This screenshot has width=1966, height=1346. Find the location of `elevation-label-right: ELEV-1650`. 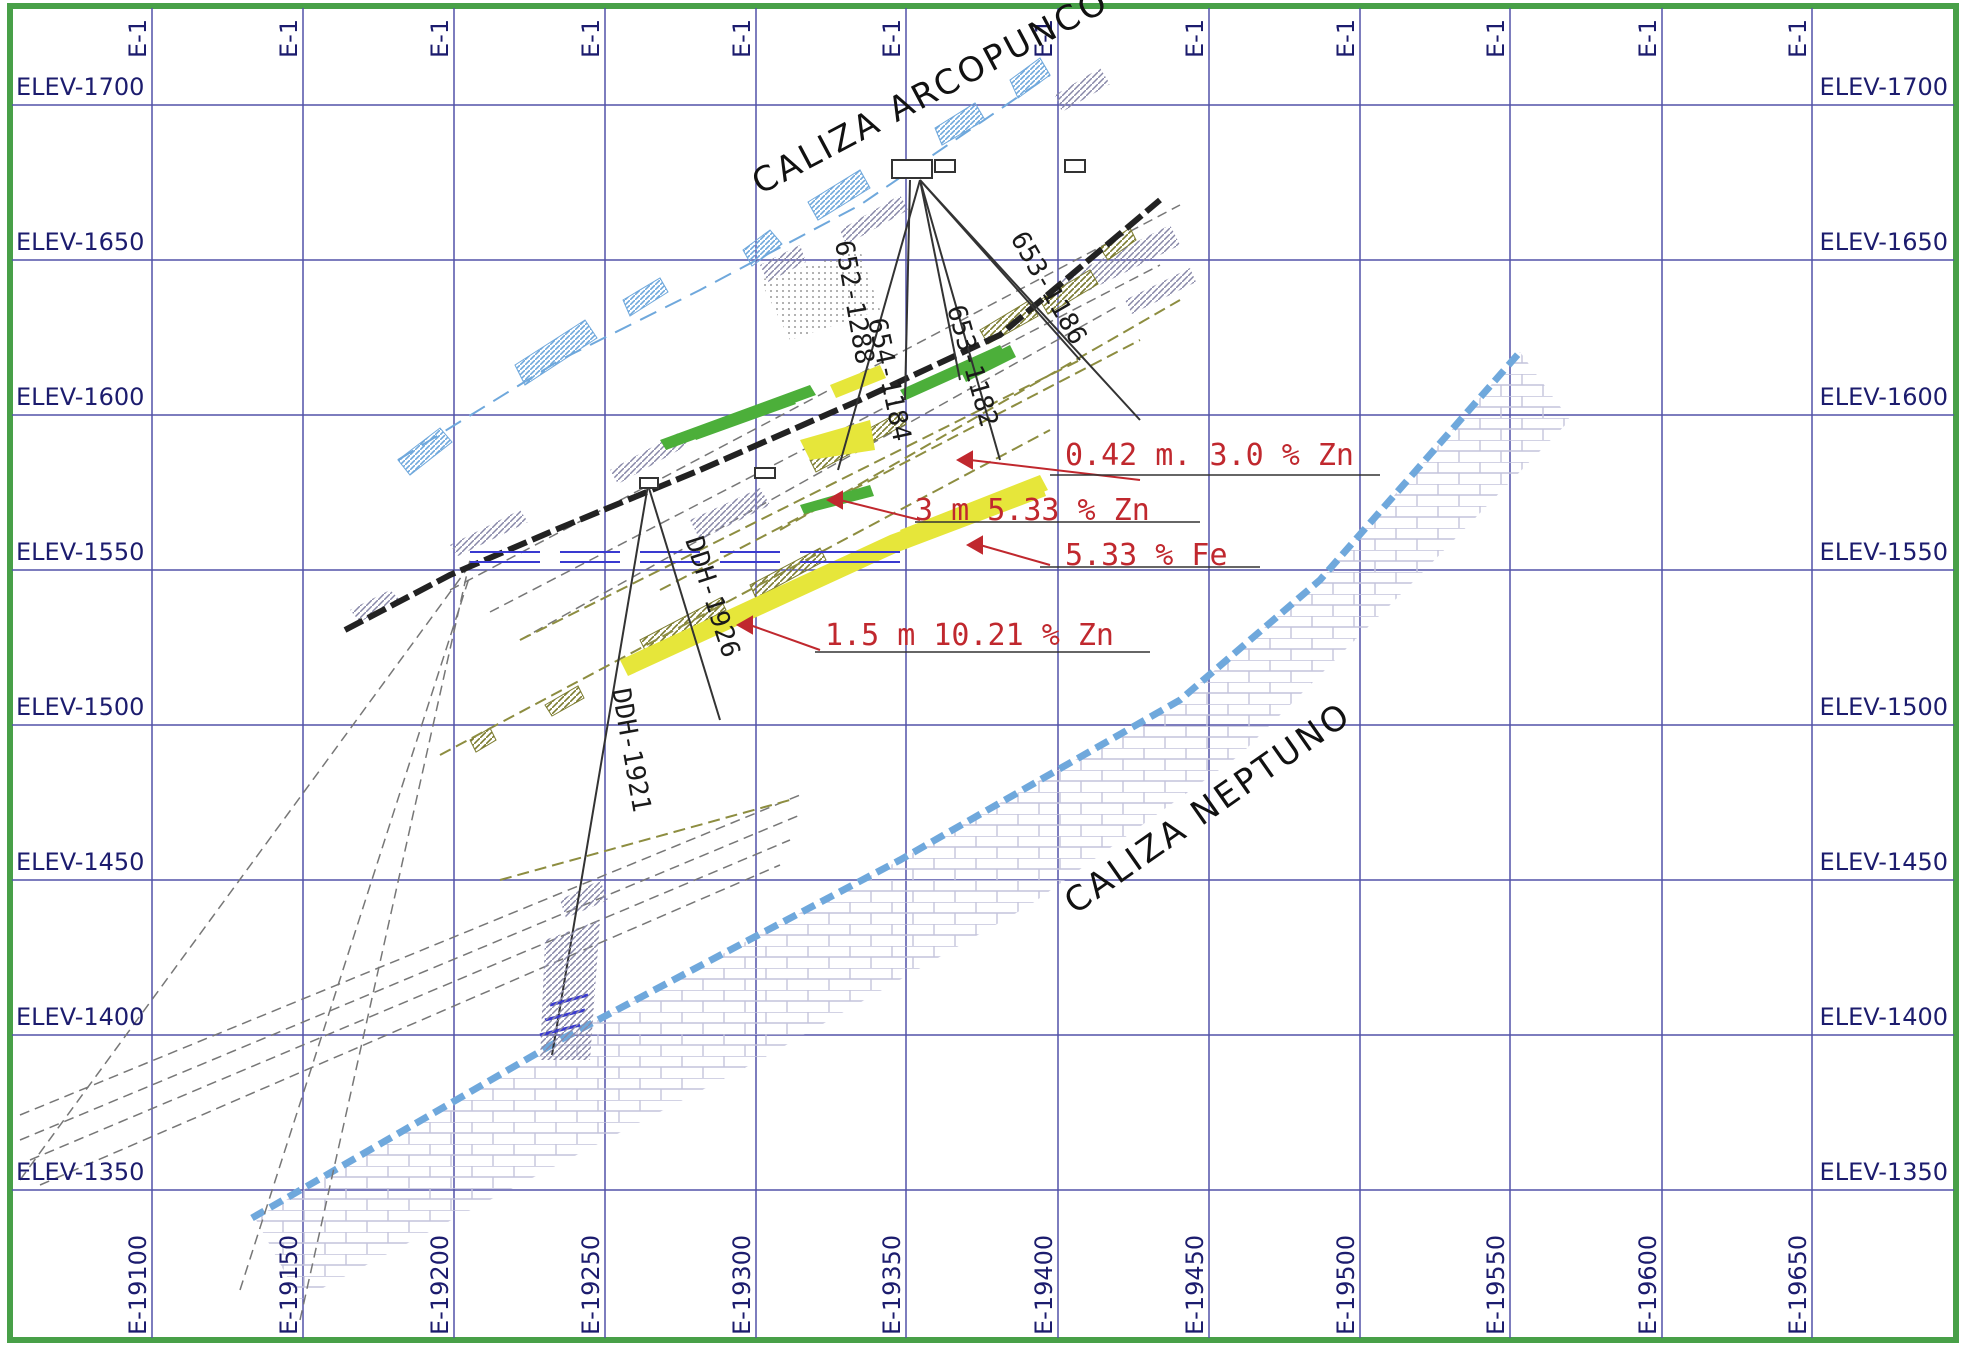

elevation-label-right: ELEV-1650 is located at coordinates (1884, 242).